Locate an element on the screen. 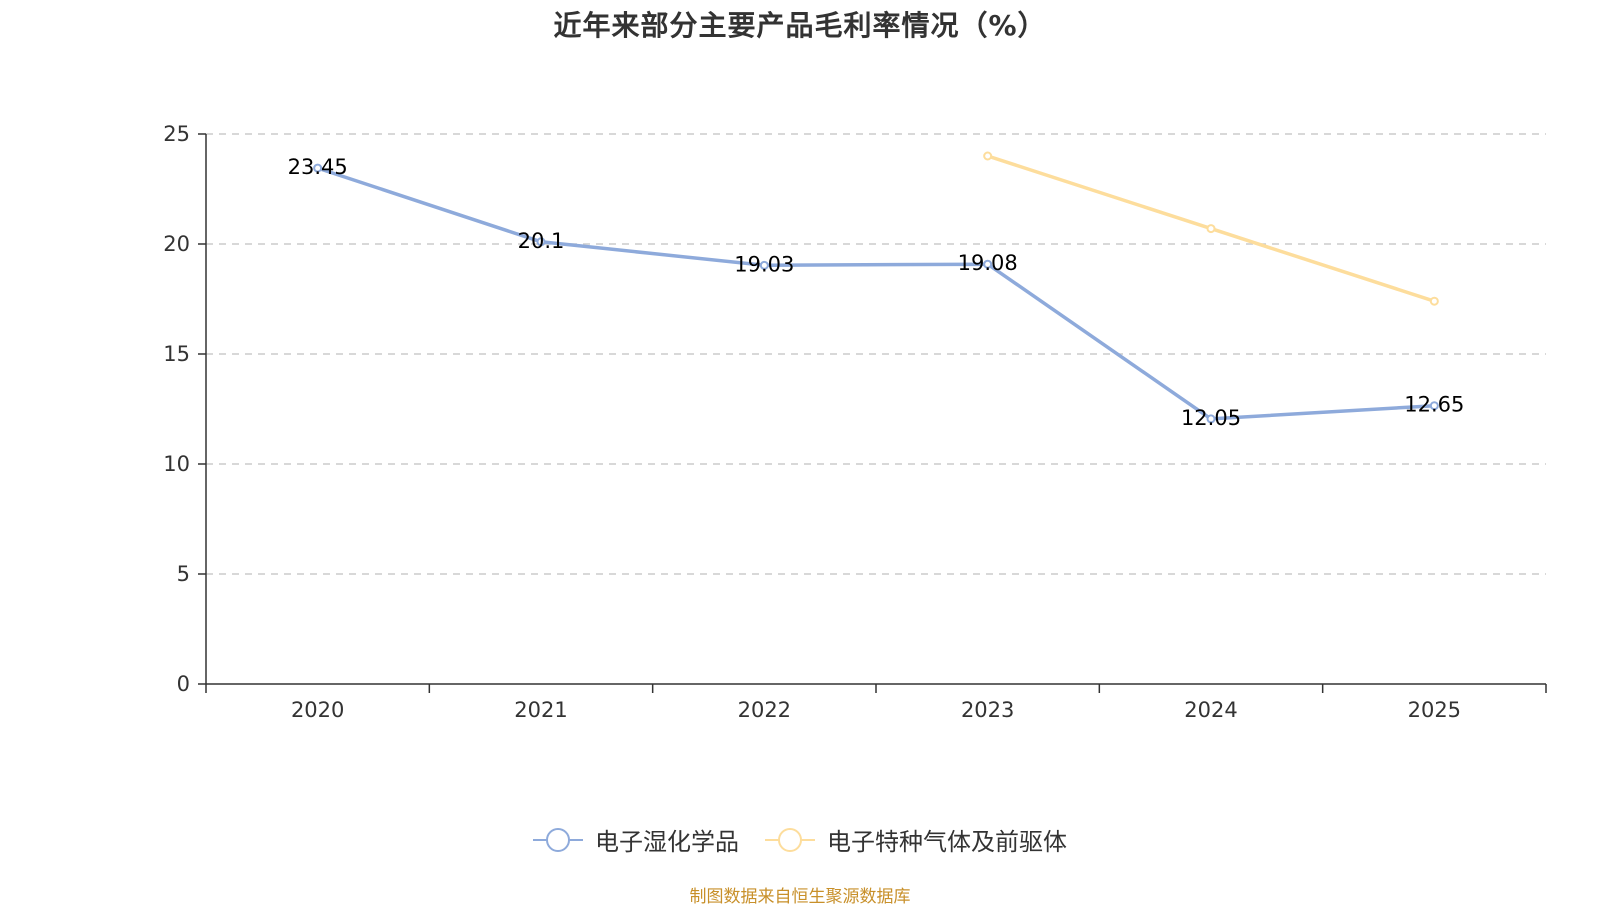 The height and width of the screenshot is (907, 1600). x-tick-label: 2025 is located at coordinates (1434, 710).